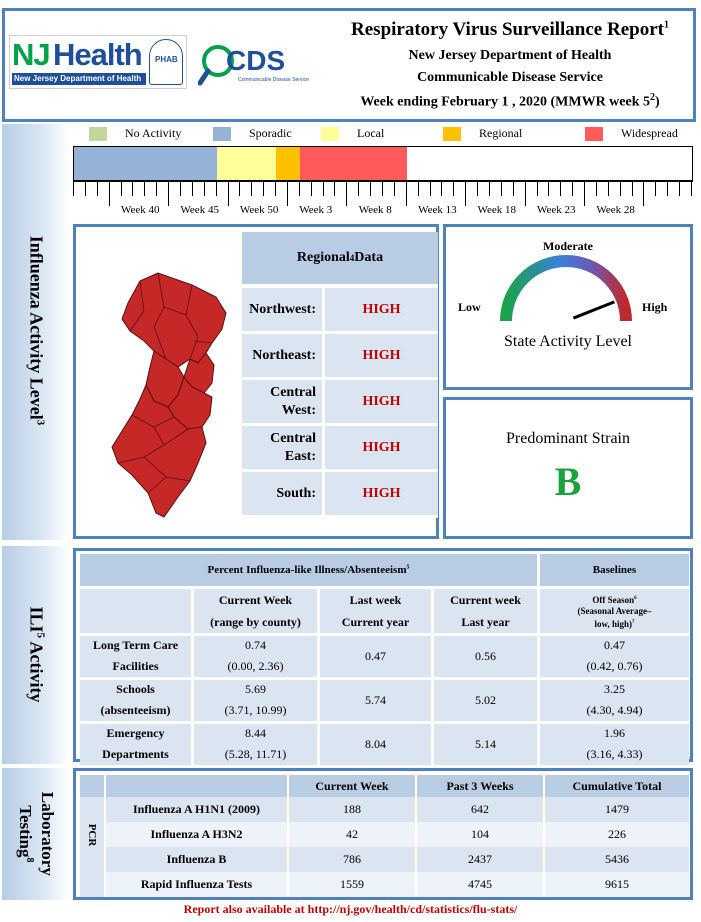  I want to click on service-line: Communicable Disease Service, so click(510, 77).